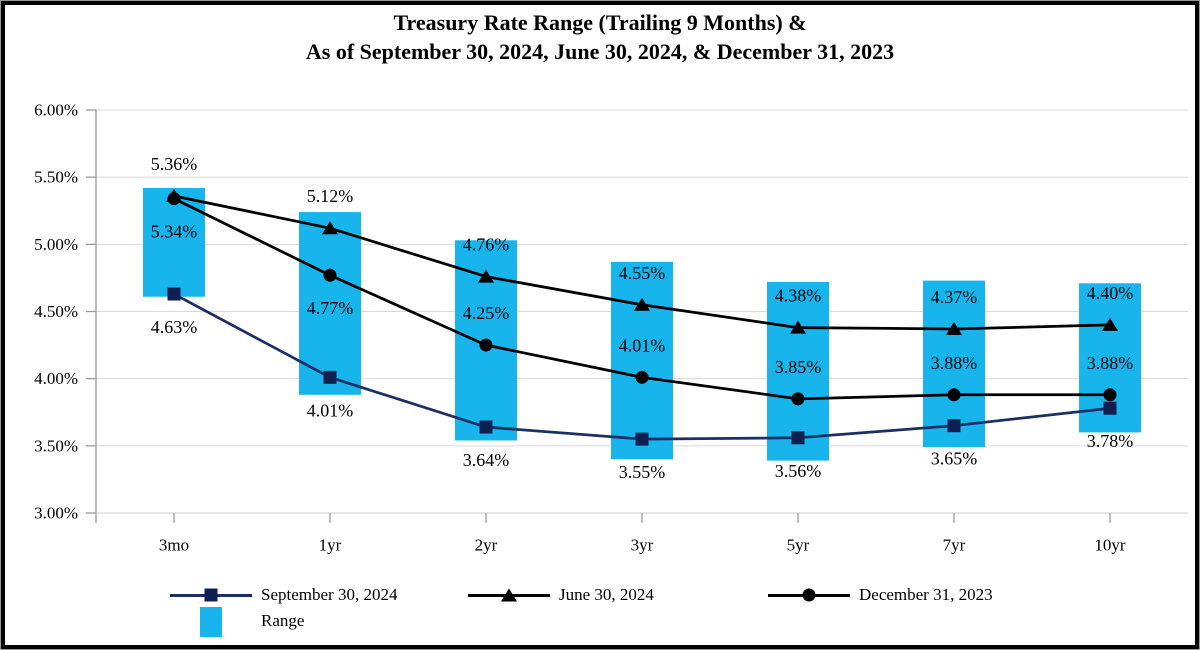 This screenshot has width=1200, height=650. I want to click on svg-text: 10yr, so click(1110, 545).